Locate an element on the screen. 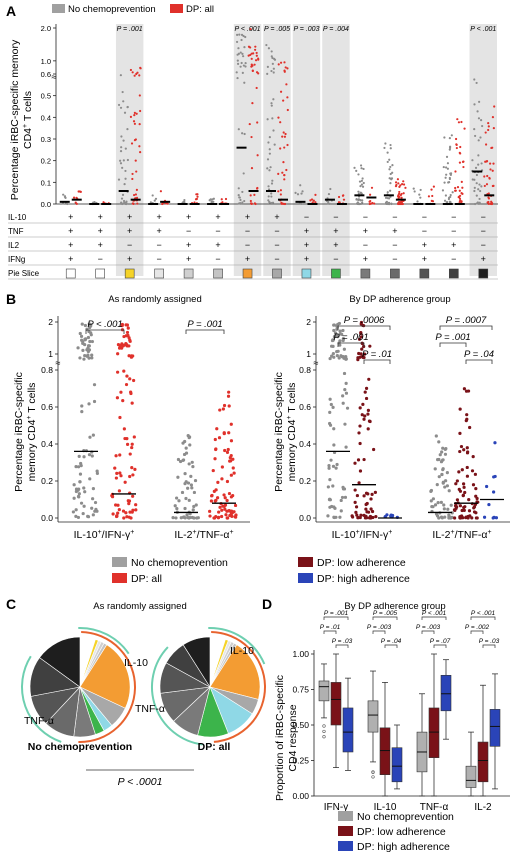  comparison-bracket is located at coordinates (466, 327).